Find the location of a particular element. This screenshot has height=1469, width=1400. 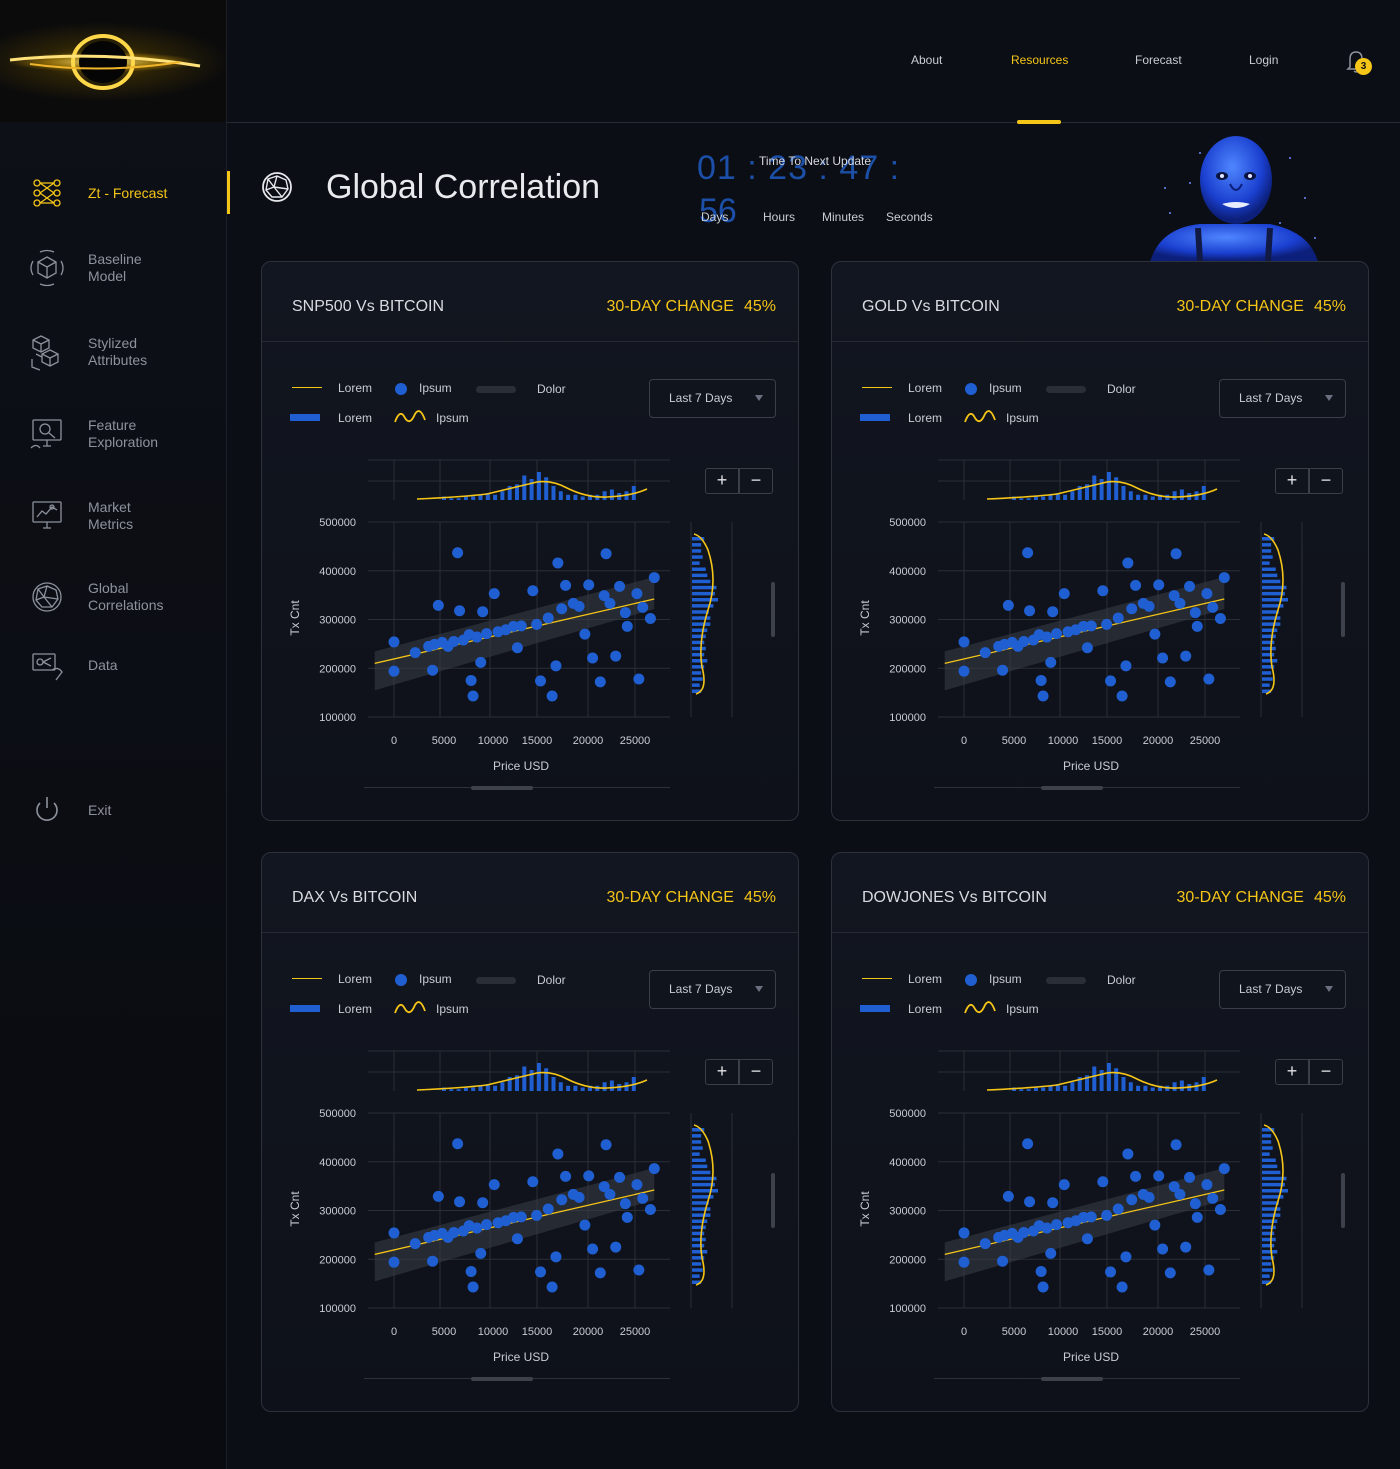

sidebar-item-global-correlations: Global Correlations is located at coordinates (113, 597).